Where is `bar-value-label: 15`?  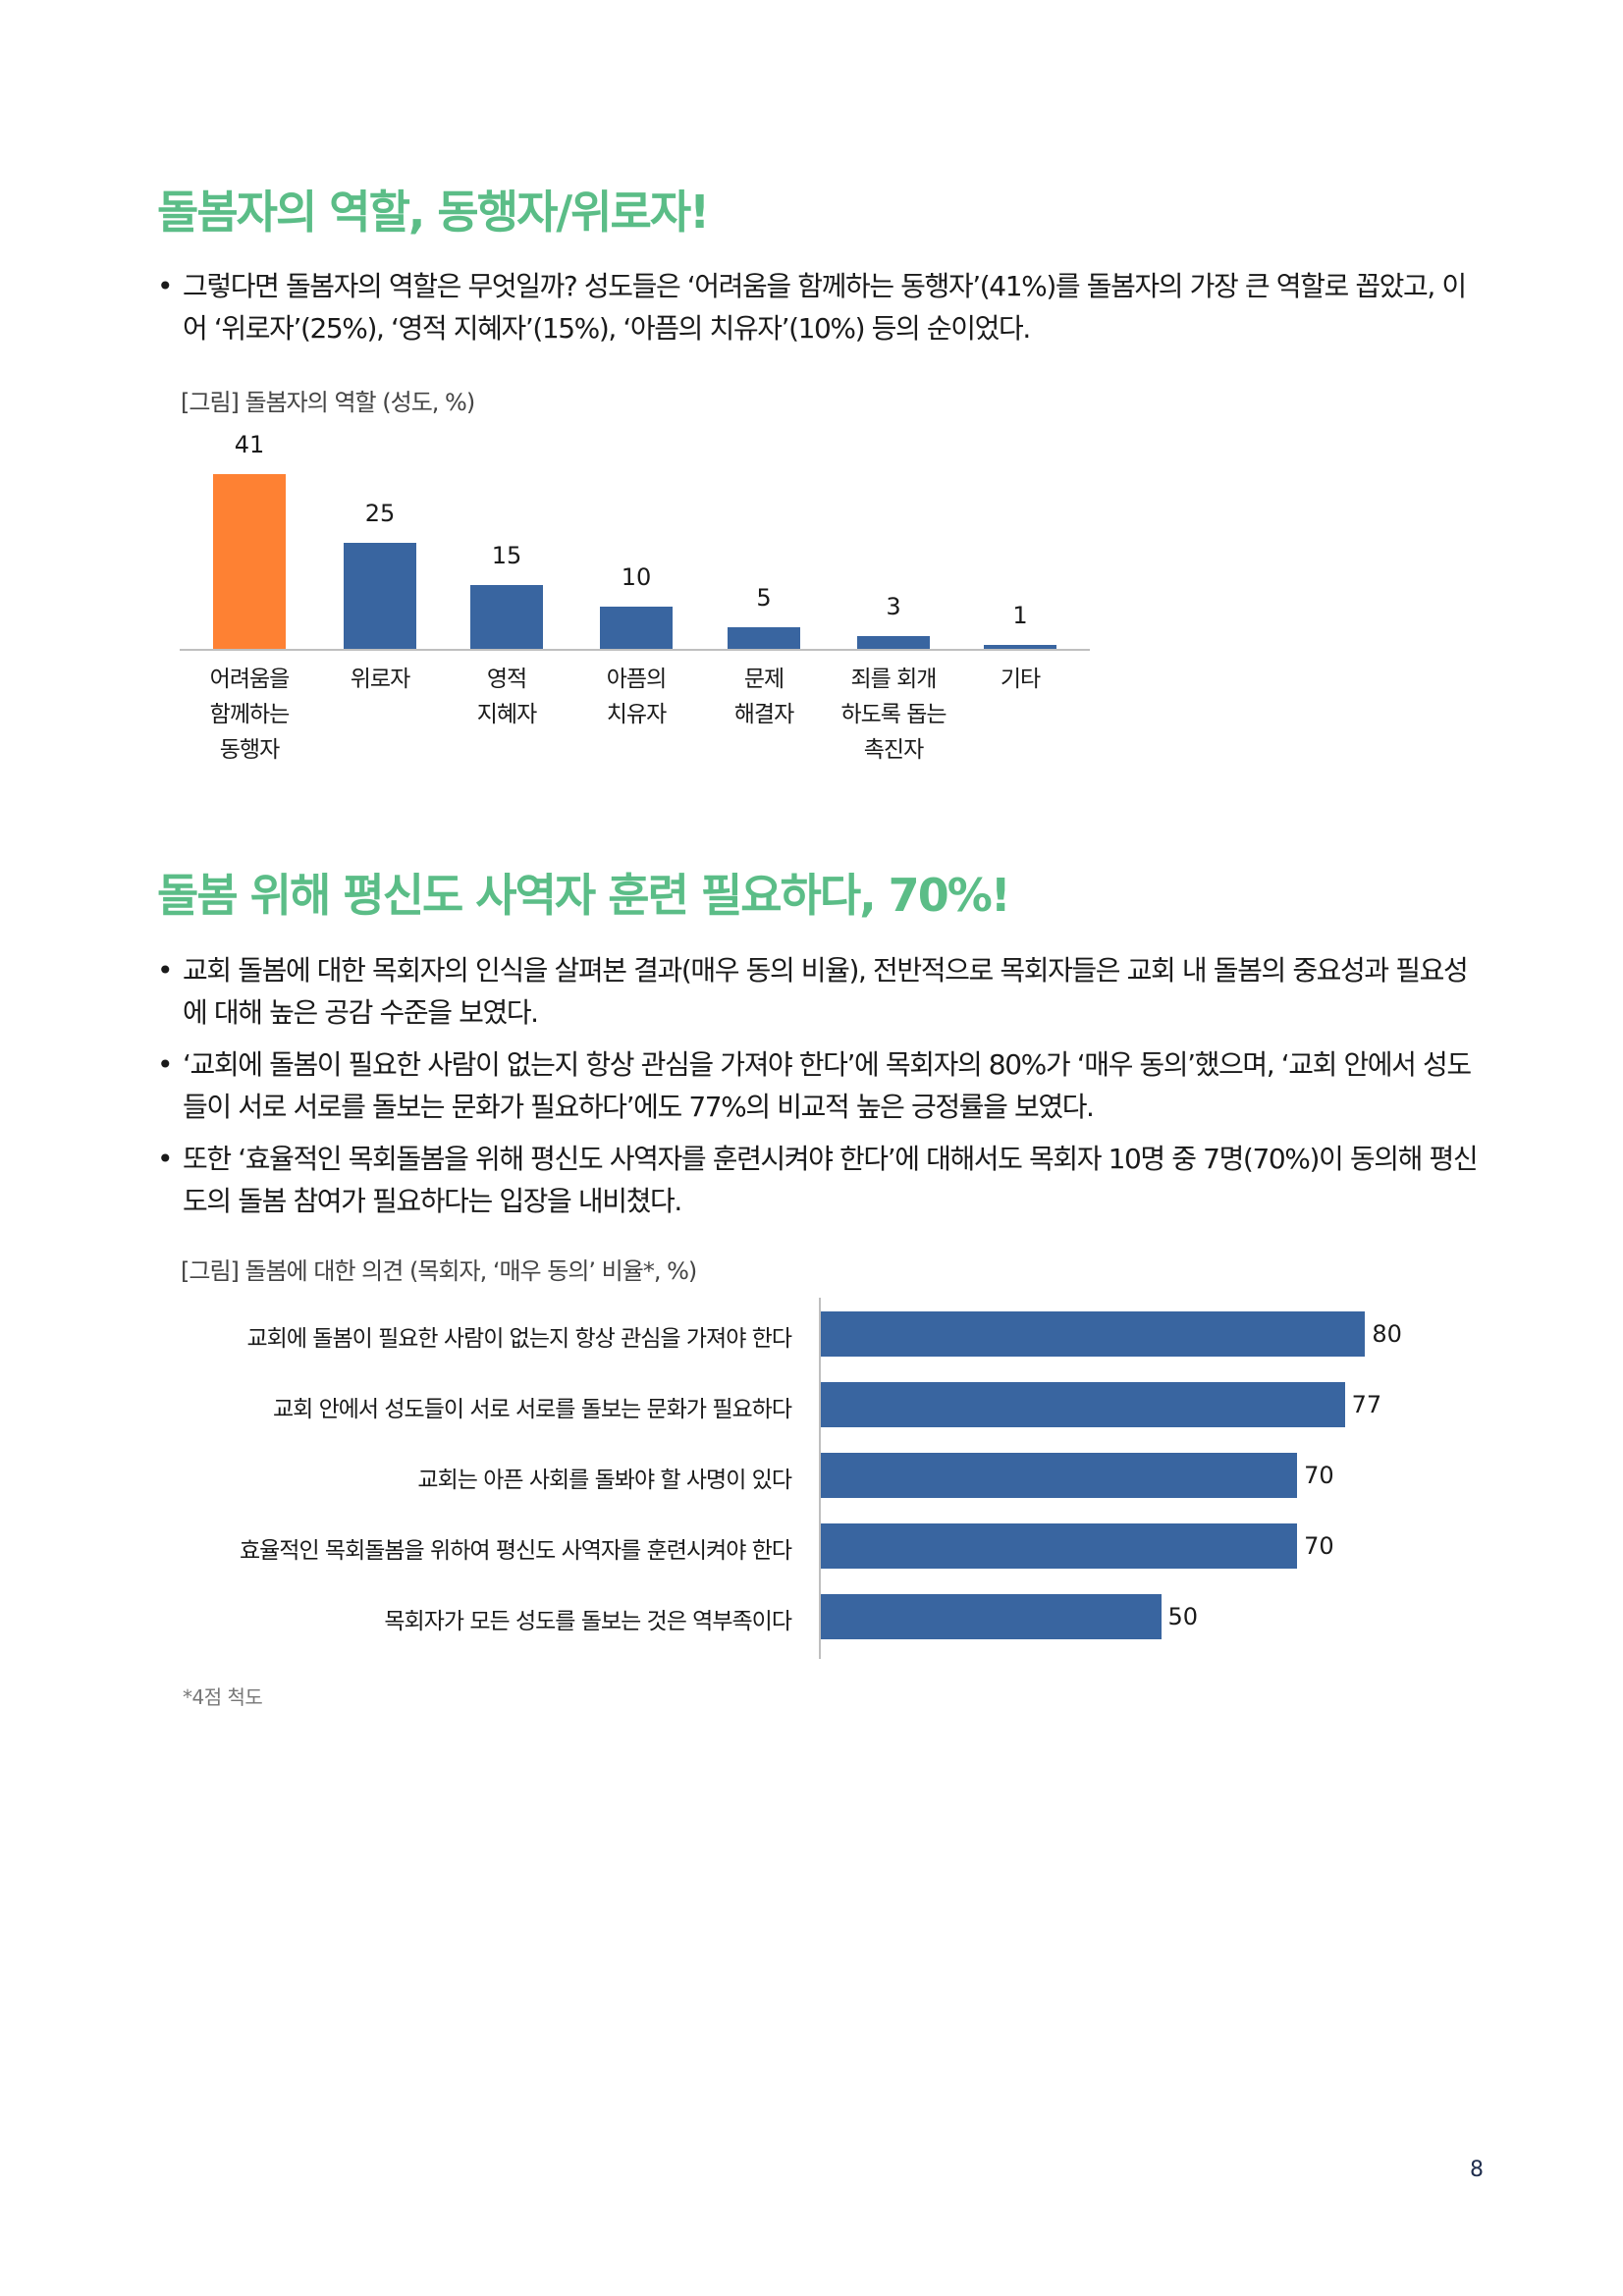 bar-value-label: 15 is located at coordinates (506, 555).